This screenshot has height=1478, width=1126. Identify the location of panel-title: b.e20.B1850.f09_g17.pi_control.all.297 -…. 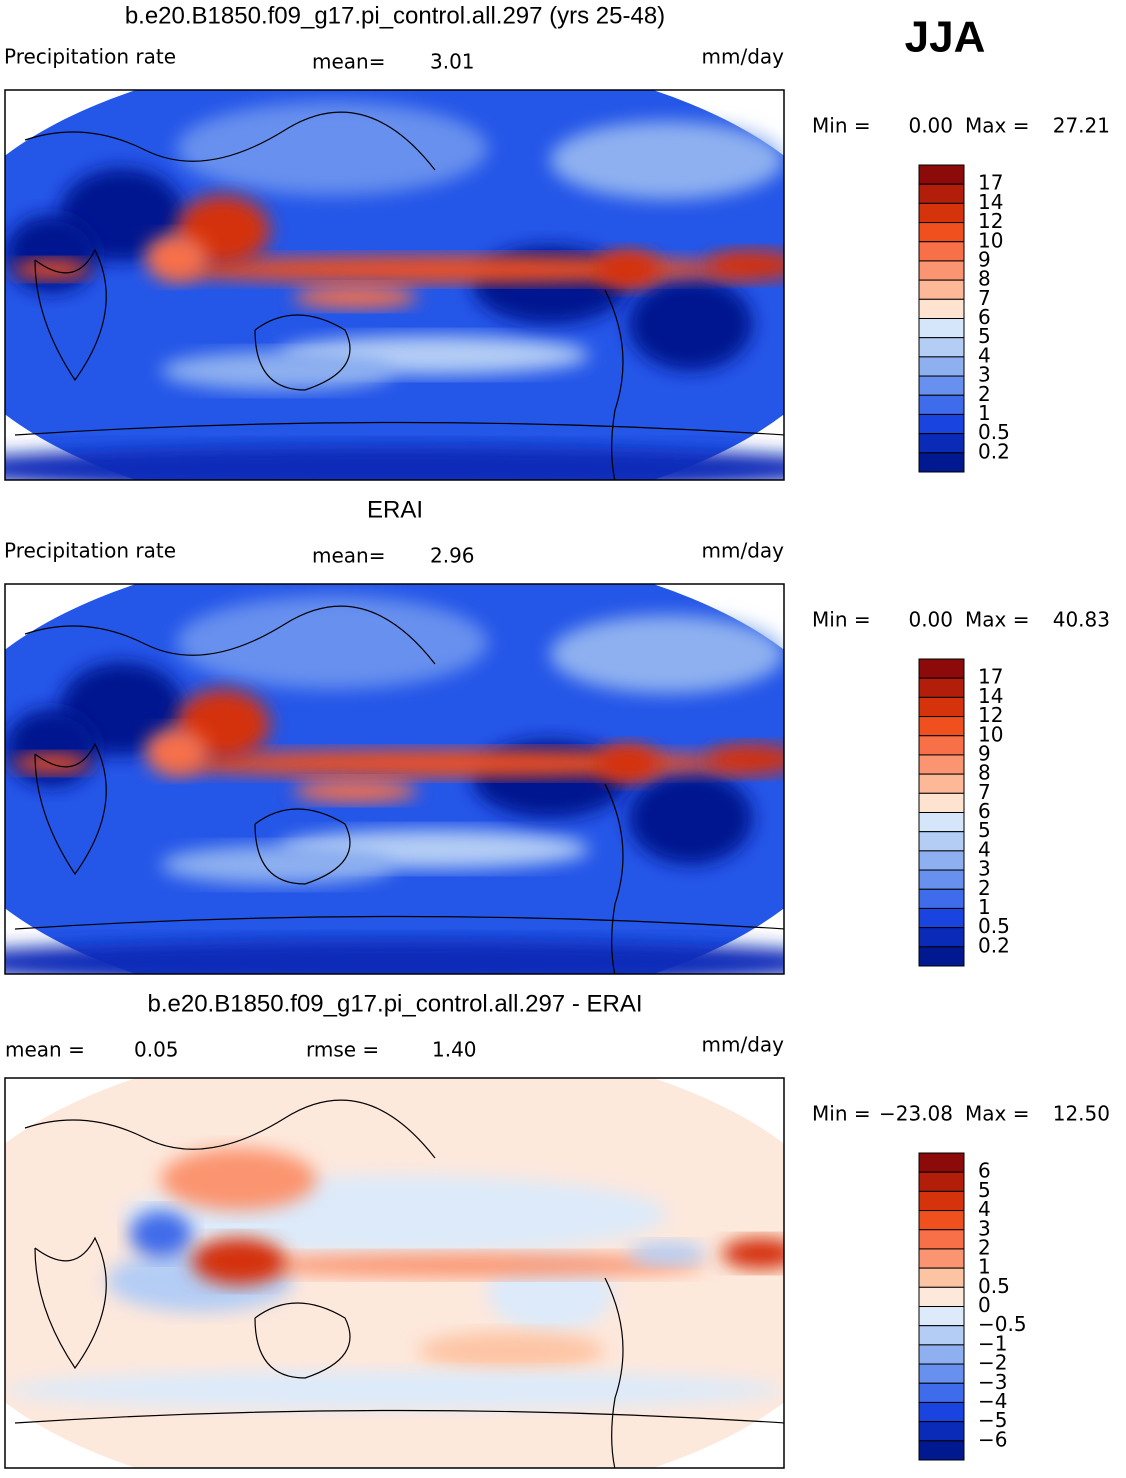
(394, 1003).